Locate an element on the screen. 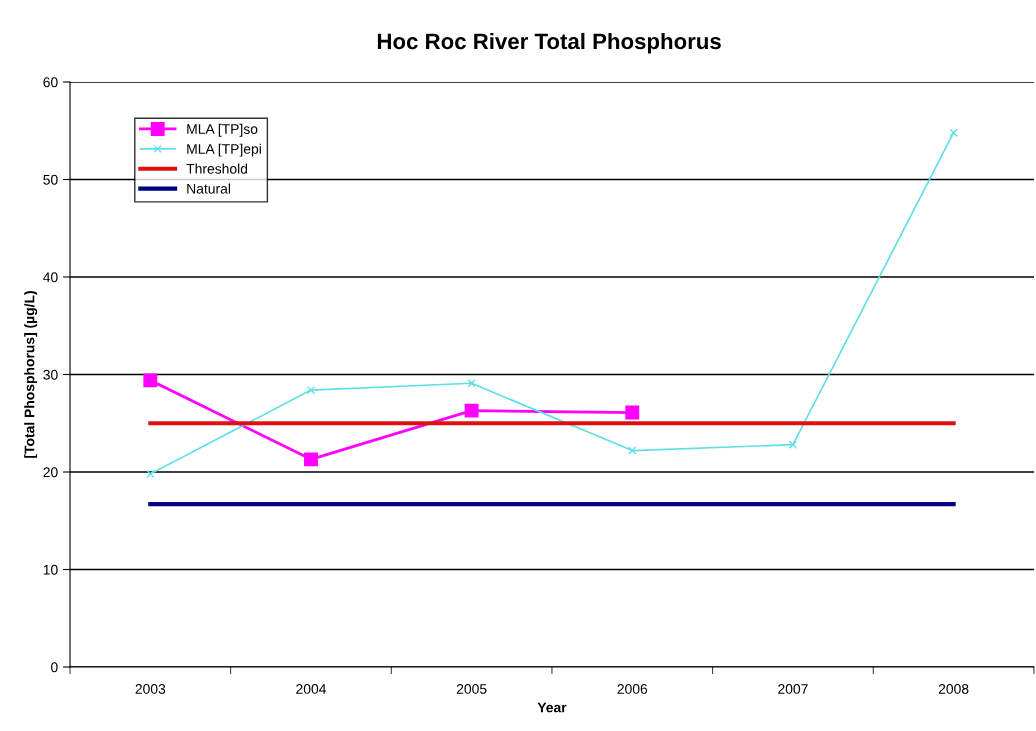 This screenshot has height=731, width=1036. x-axis-title: Year is located at coordinates (552, 707).